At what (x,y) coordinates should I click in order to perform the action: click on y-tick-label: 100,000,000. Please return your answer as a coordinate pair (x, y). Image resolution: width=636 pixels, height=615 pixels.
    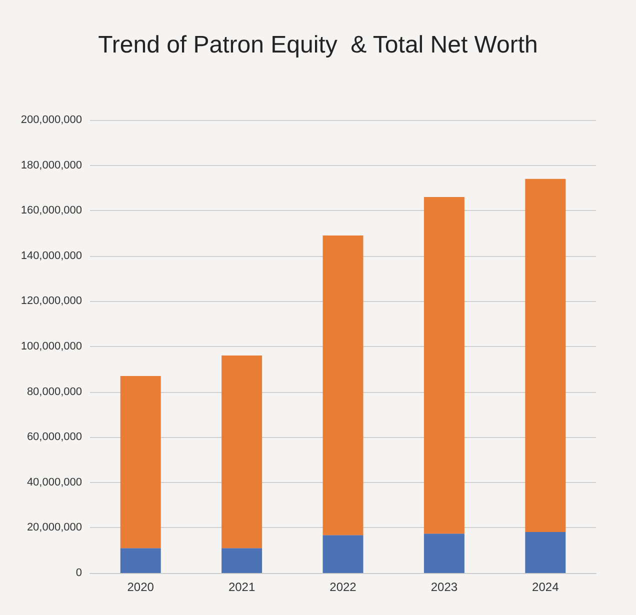
    Looking at the image, I should click on (51, 346).